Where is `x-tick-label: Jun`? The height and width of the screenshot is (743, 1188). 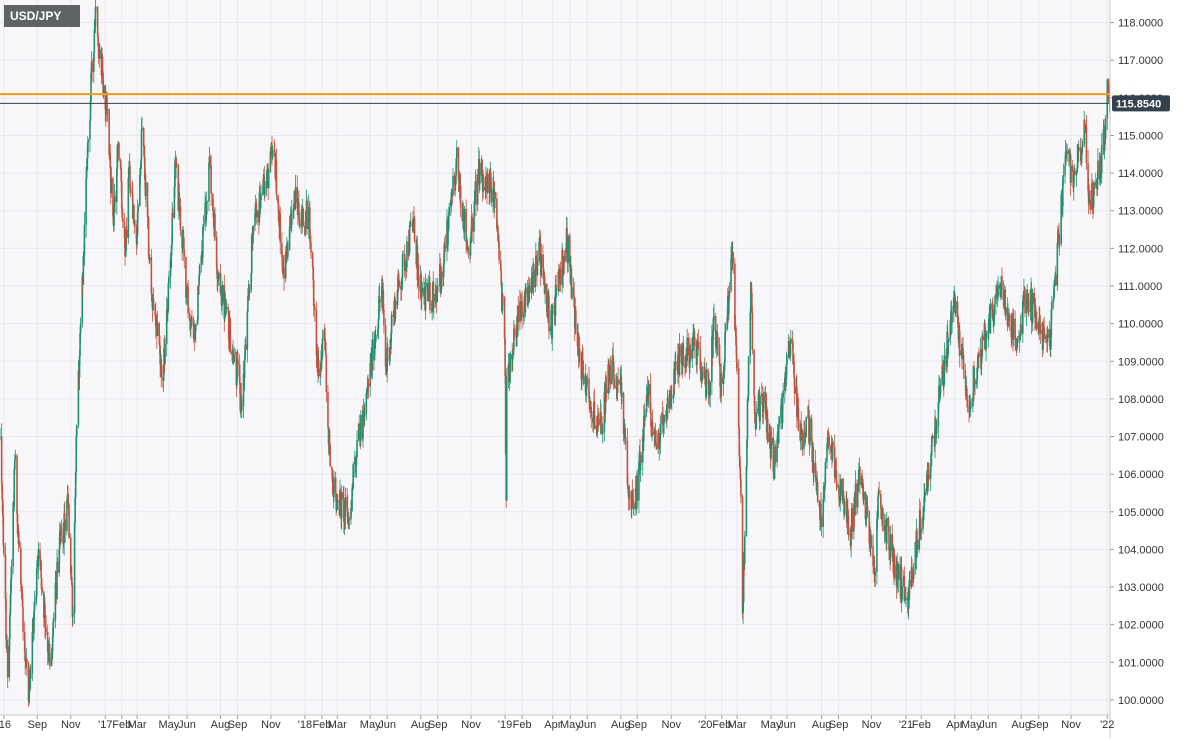 x-tick-label: Jun is located at coordinates (787, 725).